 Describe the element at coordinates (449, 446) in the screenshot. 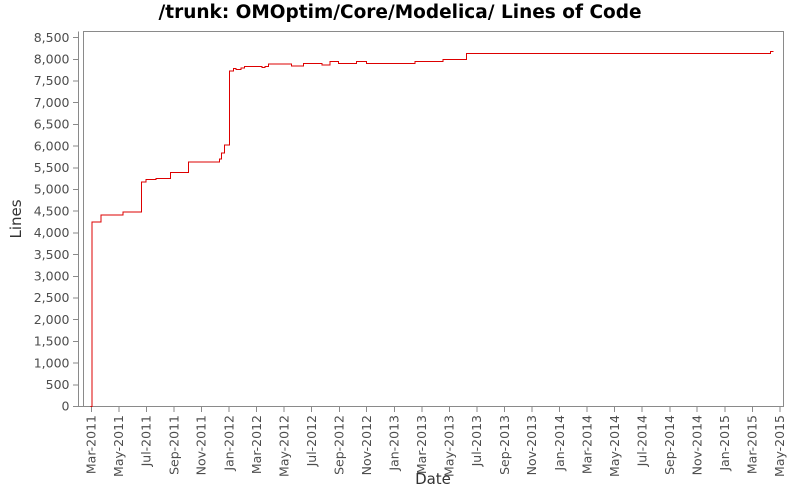

I see `x-tick-label: May-2013` at that location.